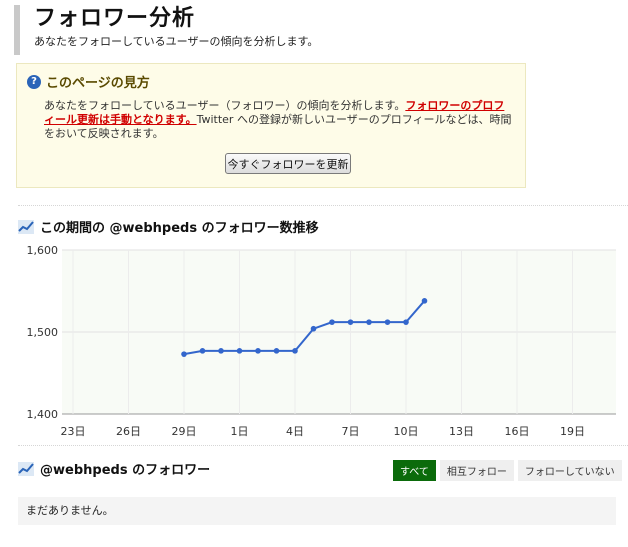  I want to click on tab-all: すべて, so click(414, 470).